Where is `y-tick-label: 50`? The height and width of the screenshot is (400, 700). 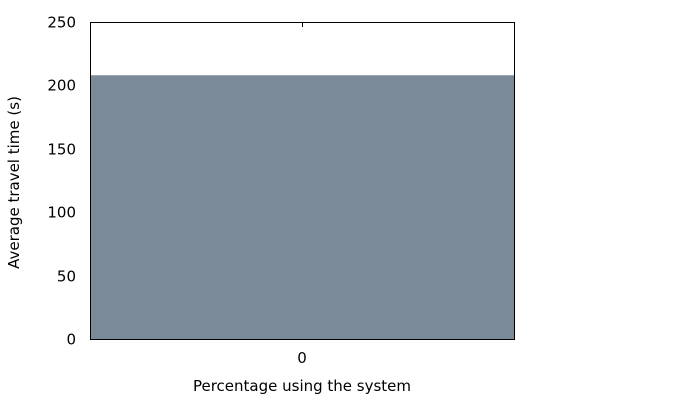
y-tick-label: 50 is located at coordinates (66, 277).